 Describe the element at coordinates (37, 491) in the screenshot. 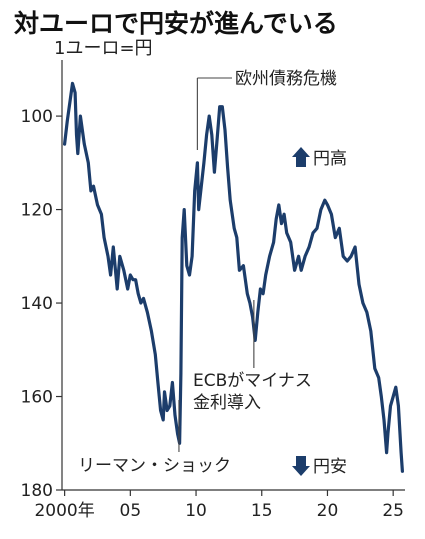

I see `y-tick-label: 180` at that location.